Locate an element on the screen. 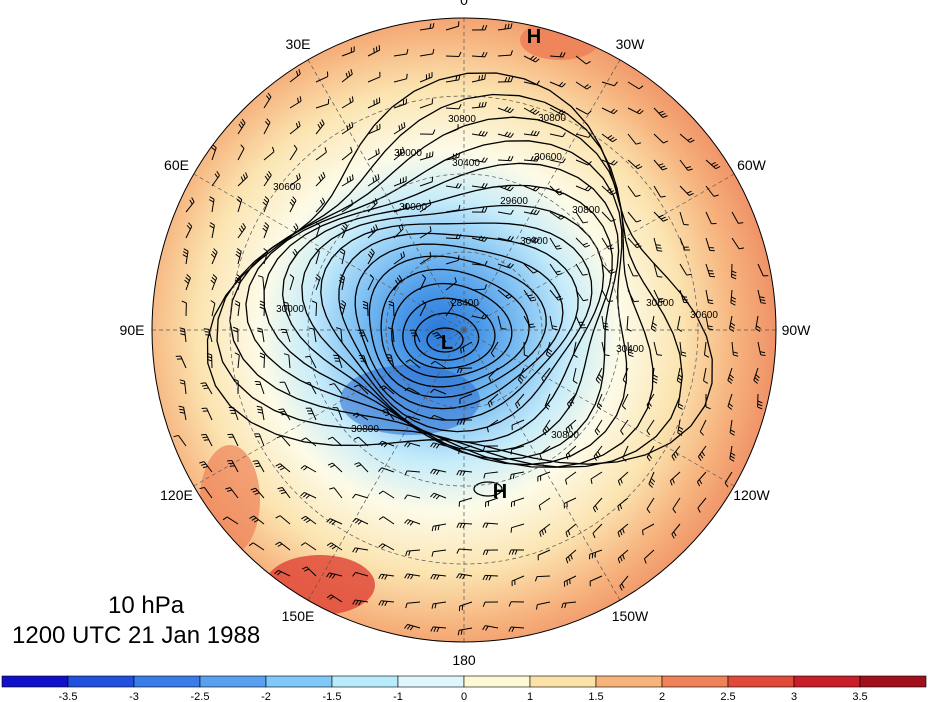 The image size is (928, 702). contour-label: 30400 is located at coordinates (466, 163).